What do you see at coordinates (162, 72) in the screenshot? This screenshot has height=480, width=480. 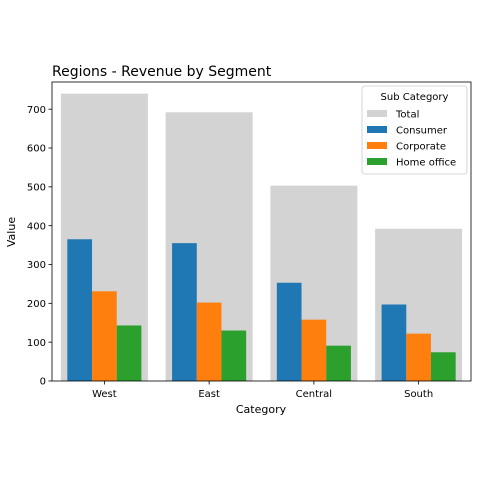 I see `chart-title: Regions - Revenue by Segment` at bounding box center [162, 72].